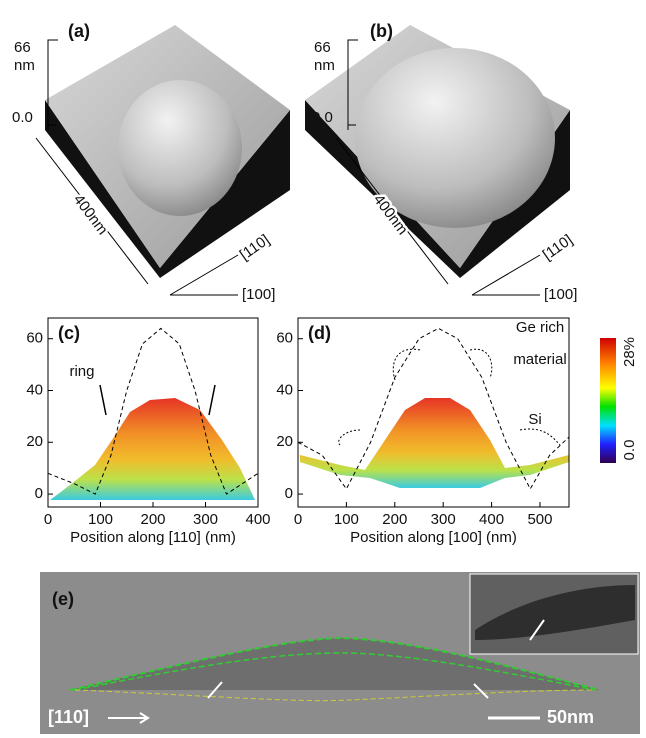 This screenshot has width=646, height=738. Describe the element at coordinates (63, 599) in the screenshot. I see `panel-label: (e)` at that location.